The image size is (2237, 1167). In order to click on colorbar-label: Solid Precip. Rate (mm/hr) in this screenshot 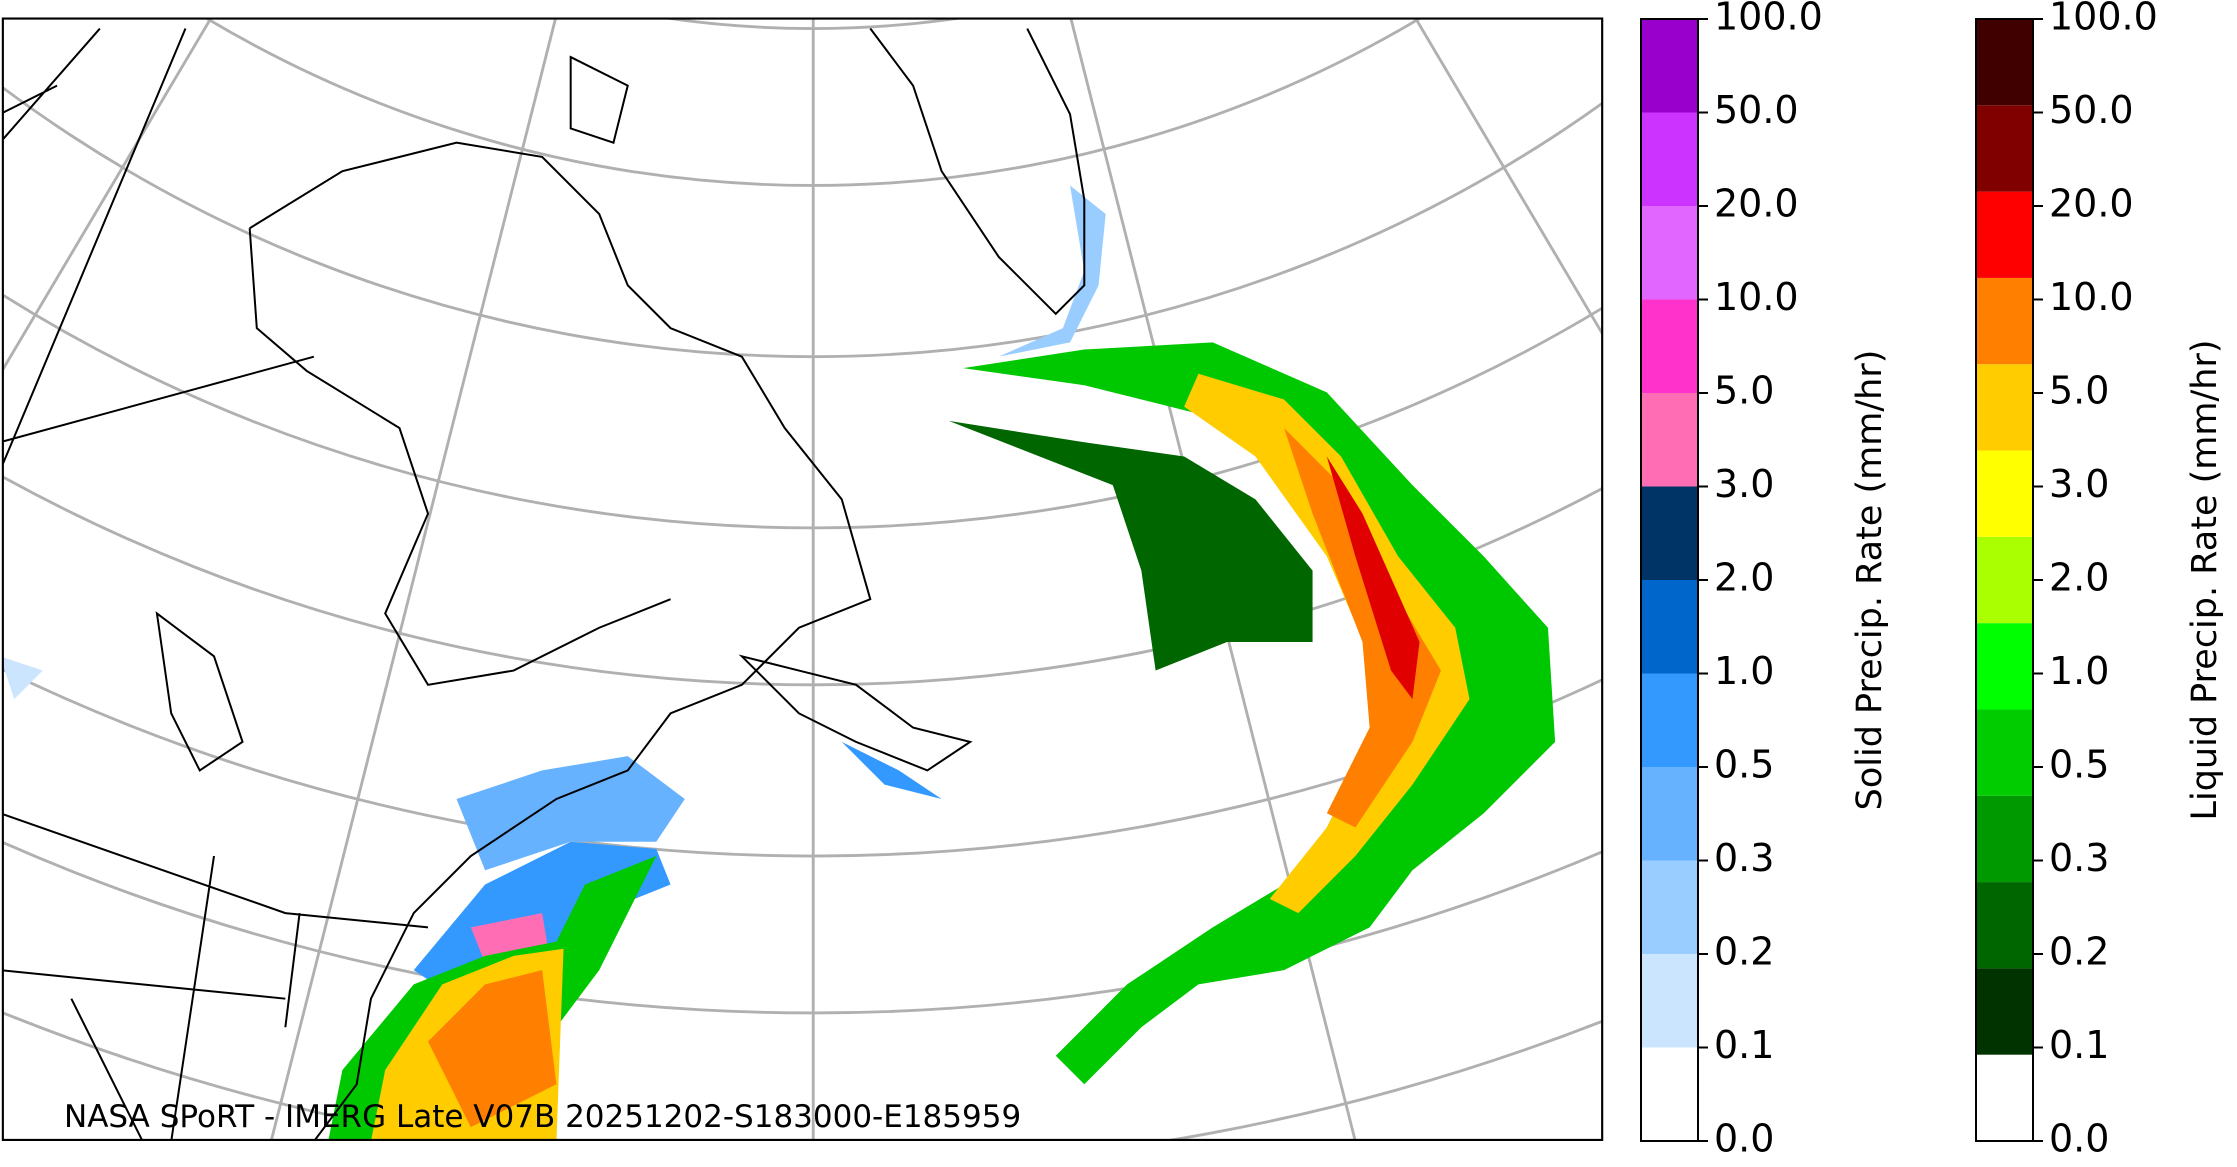, I will do `click(1870, 580)`.